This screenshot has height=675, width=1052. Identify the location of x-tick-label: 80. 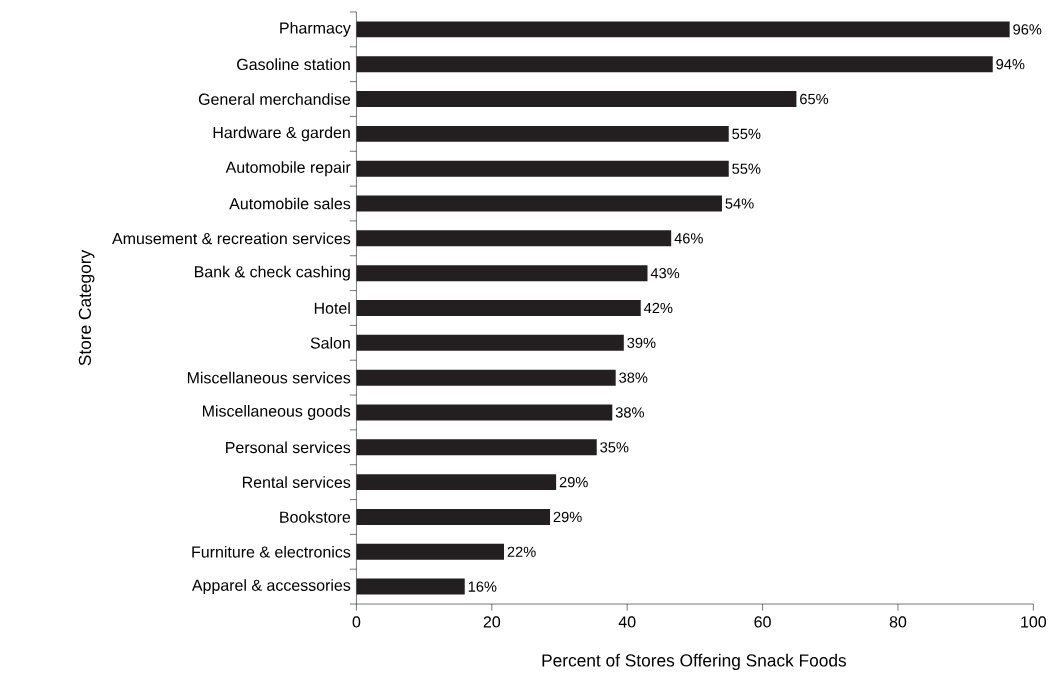
(898, 622).